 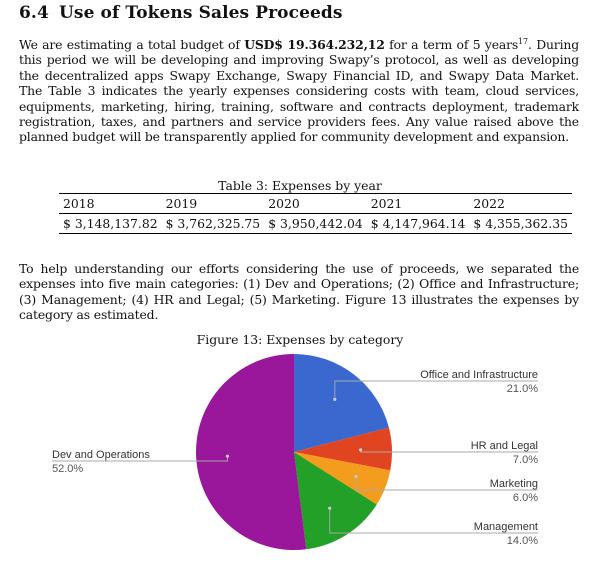 I want to click on pie-slice-label: Dev and Operations, so click(x=101, y=455).